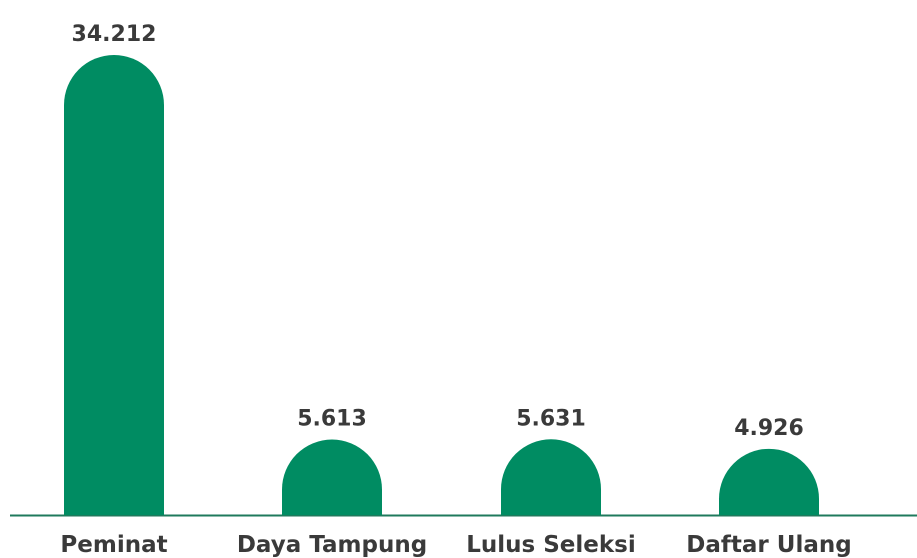 The height and width of the screenshot is (558, 917). What do you see at coordinates (769, 428) in the screenshot?
I see `value-label: 4.926` at bounding box center [769, 428].